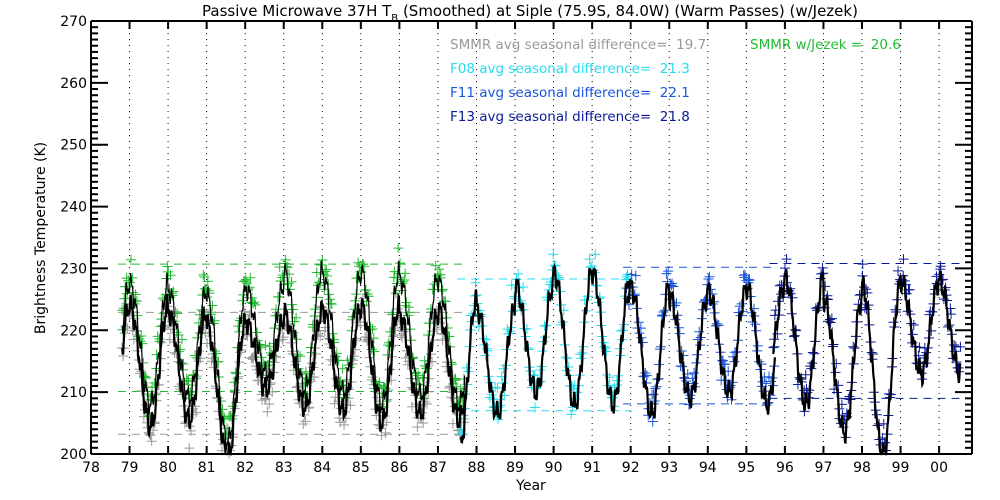  I want to click on x-tick-label: 93, so click(669, 468).